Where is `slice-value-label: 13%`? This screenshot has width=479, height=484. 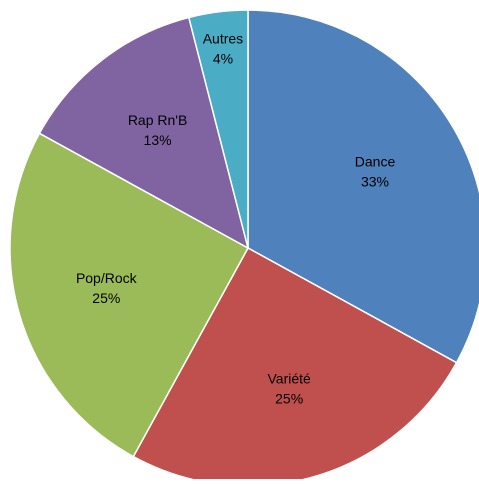
slice-value-label: 13% is located at coordinates (158, 140).